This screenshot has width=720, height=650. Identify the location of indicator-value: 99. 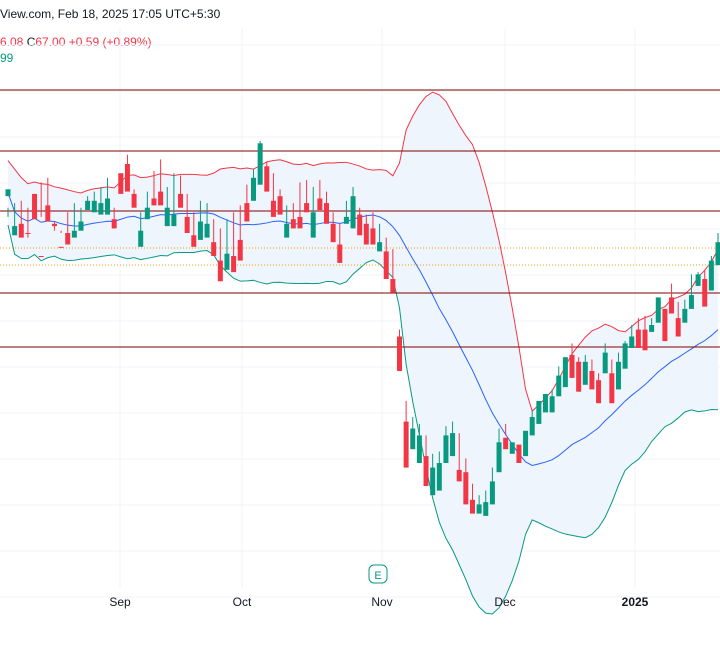
(7, 58).